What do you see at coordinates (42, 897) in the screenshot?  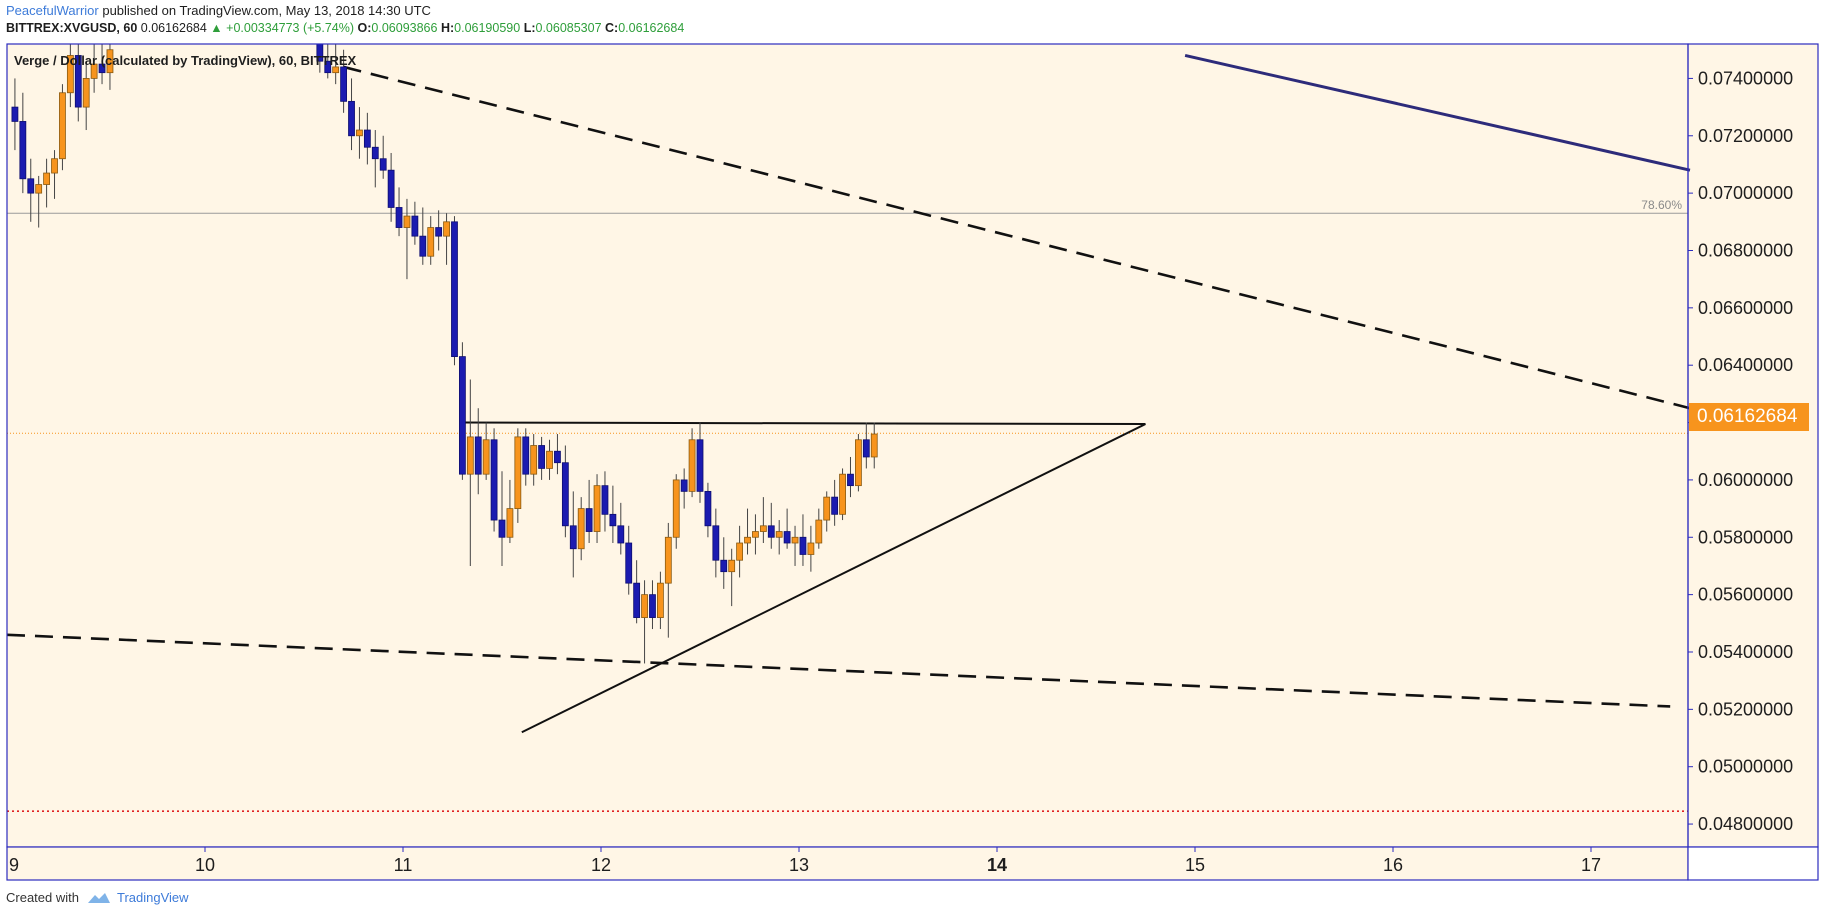 I see `created-with-text: Created with` at bounding box center [42, 897].